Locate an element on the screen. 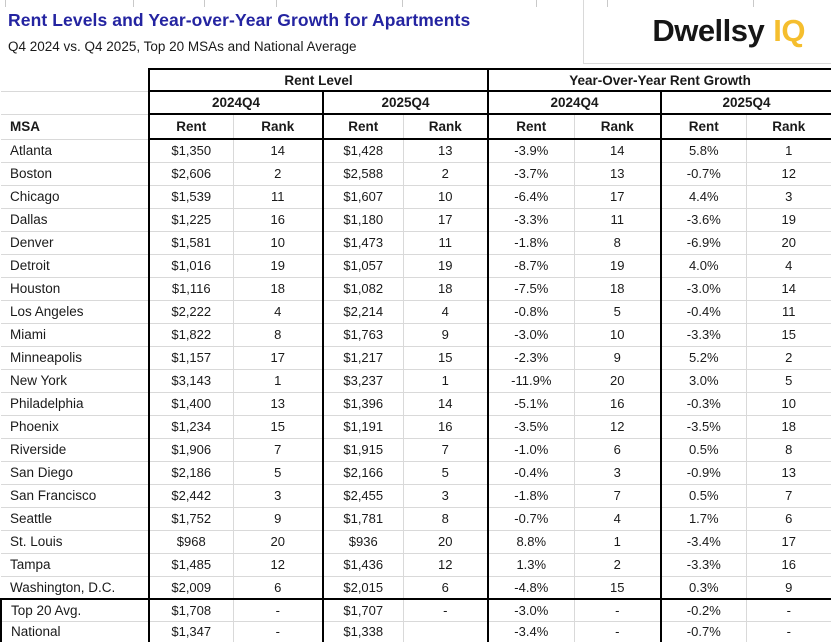 This screenshot has height=642, width=831. value-cell: -0.3% is located at coordinates (703, 404).